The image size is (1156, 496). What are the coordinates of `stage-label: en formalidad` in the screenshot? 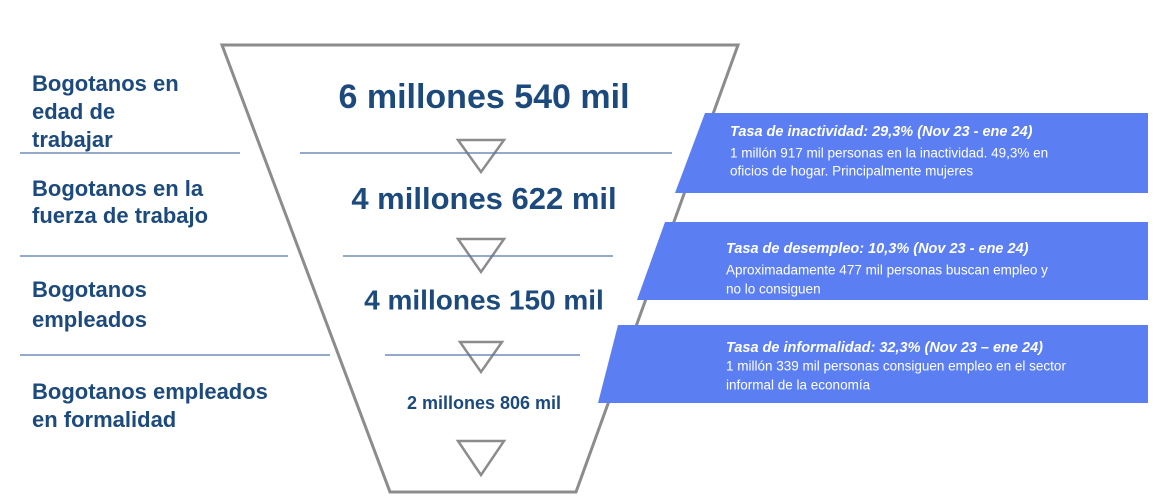 It's located at (104, 419).